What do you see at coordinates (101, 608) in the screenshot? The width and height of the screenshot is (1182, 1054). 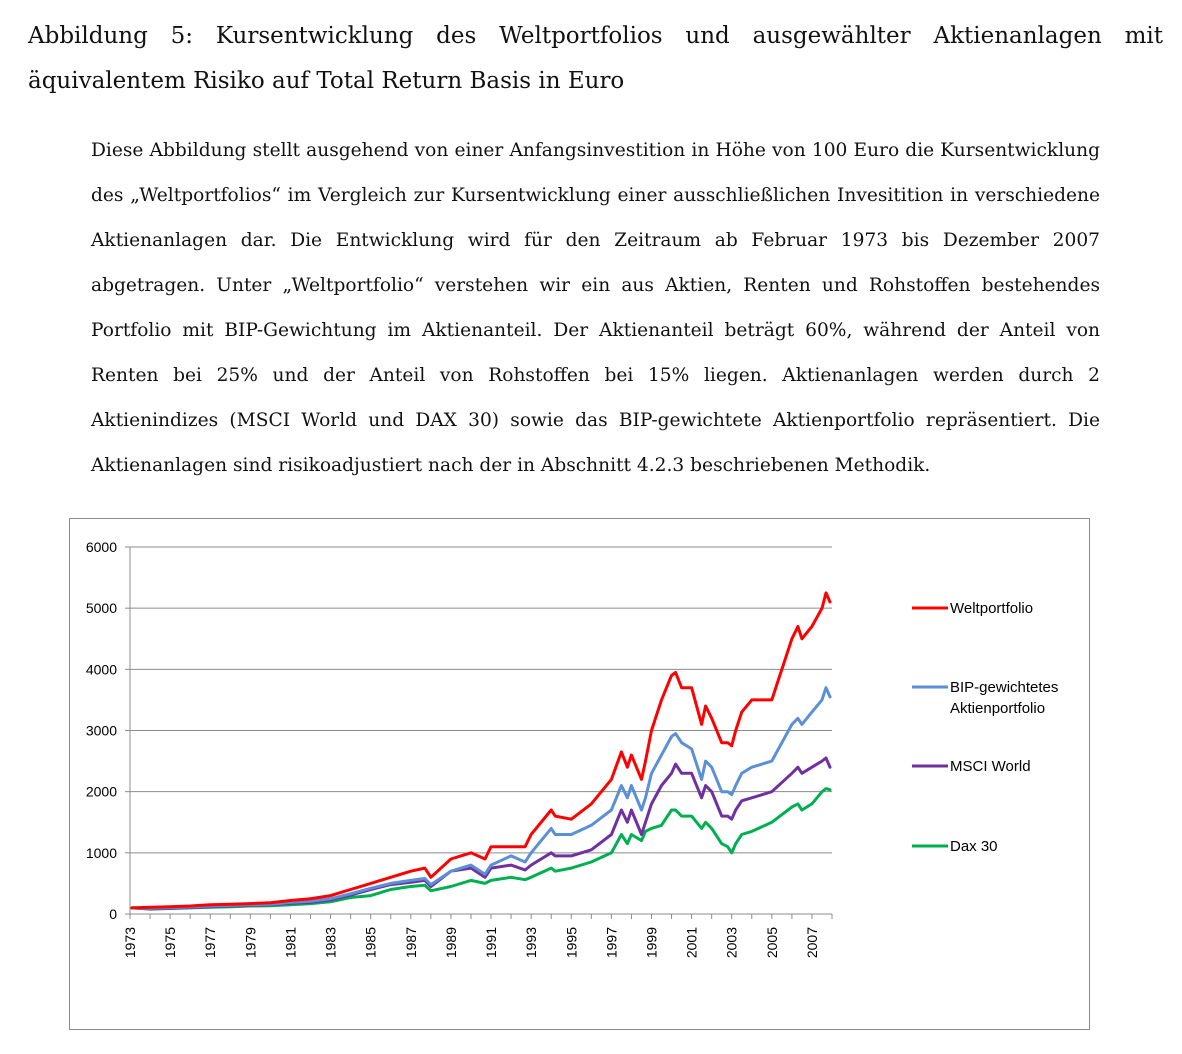 I see `y-tick-label: 5000` at bounding box center [101, 608].